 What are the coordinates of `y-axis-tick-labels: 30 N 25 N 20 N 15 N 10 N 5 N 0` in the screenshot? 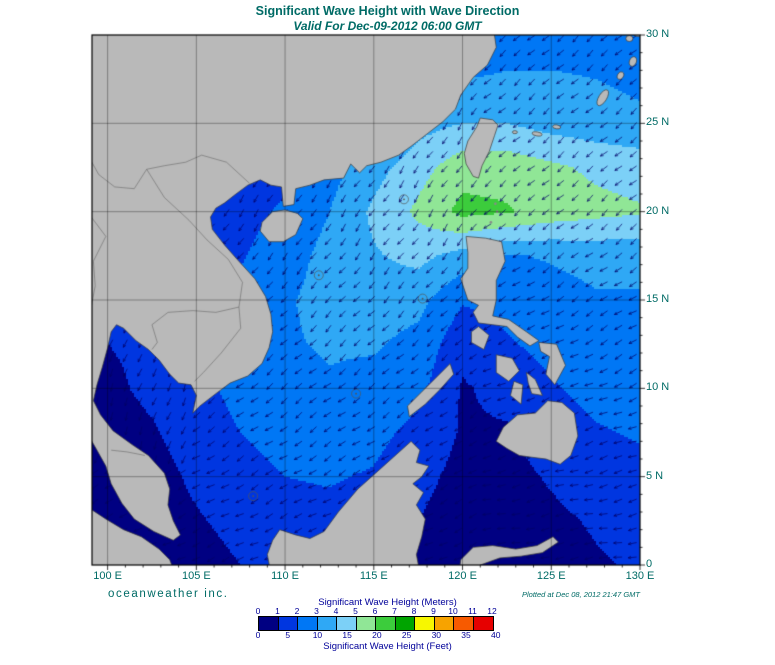 It's located at (676, 300).